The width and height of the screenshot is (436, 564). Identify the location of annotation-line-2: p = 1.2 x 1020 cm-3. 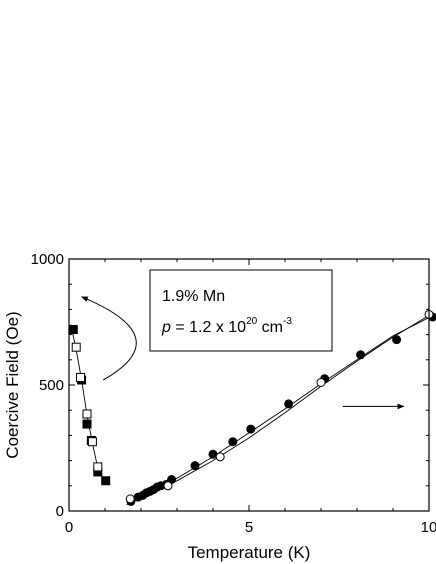
(226, 326).